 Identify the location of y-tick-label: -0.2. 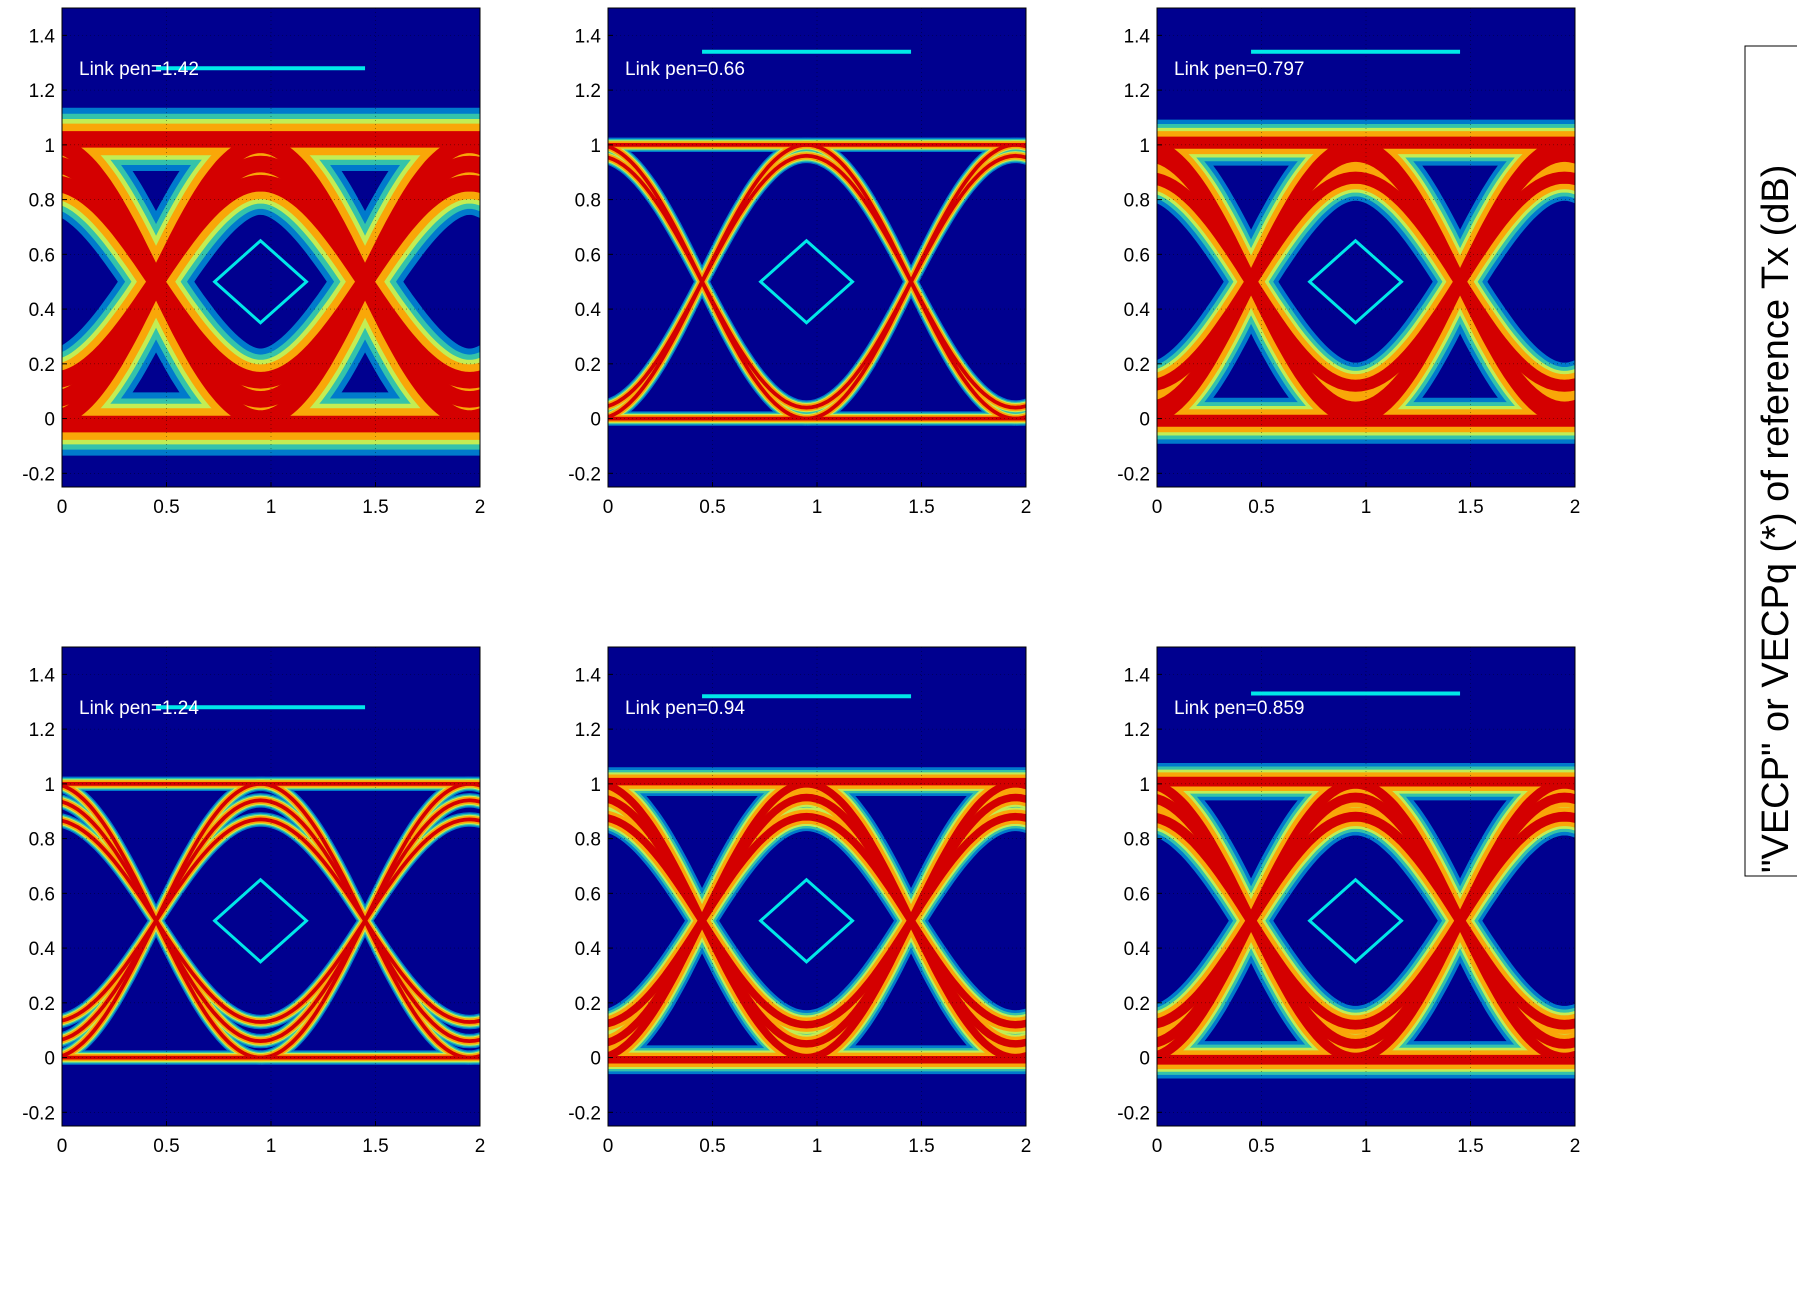
(584, 1113).